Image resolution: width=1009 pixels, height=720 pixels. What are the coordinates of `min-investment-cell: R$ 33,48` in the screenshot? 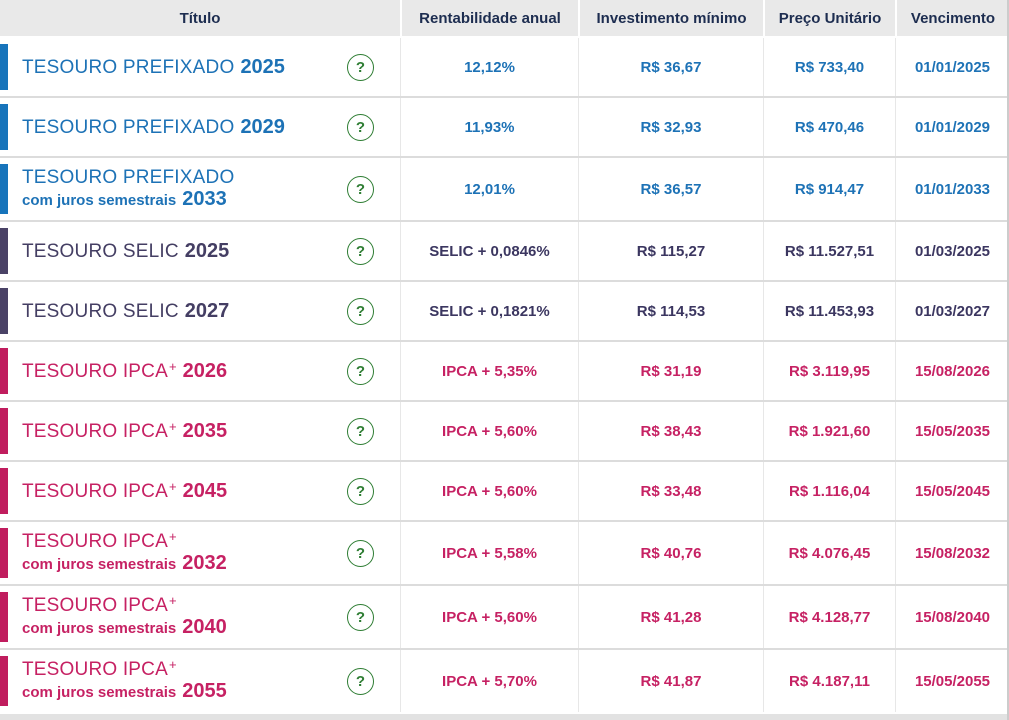 It's located at (670, 491).